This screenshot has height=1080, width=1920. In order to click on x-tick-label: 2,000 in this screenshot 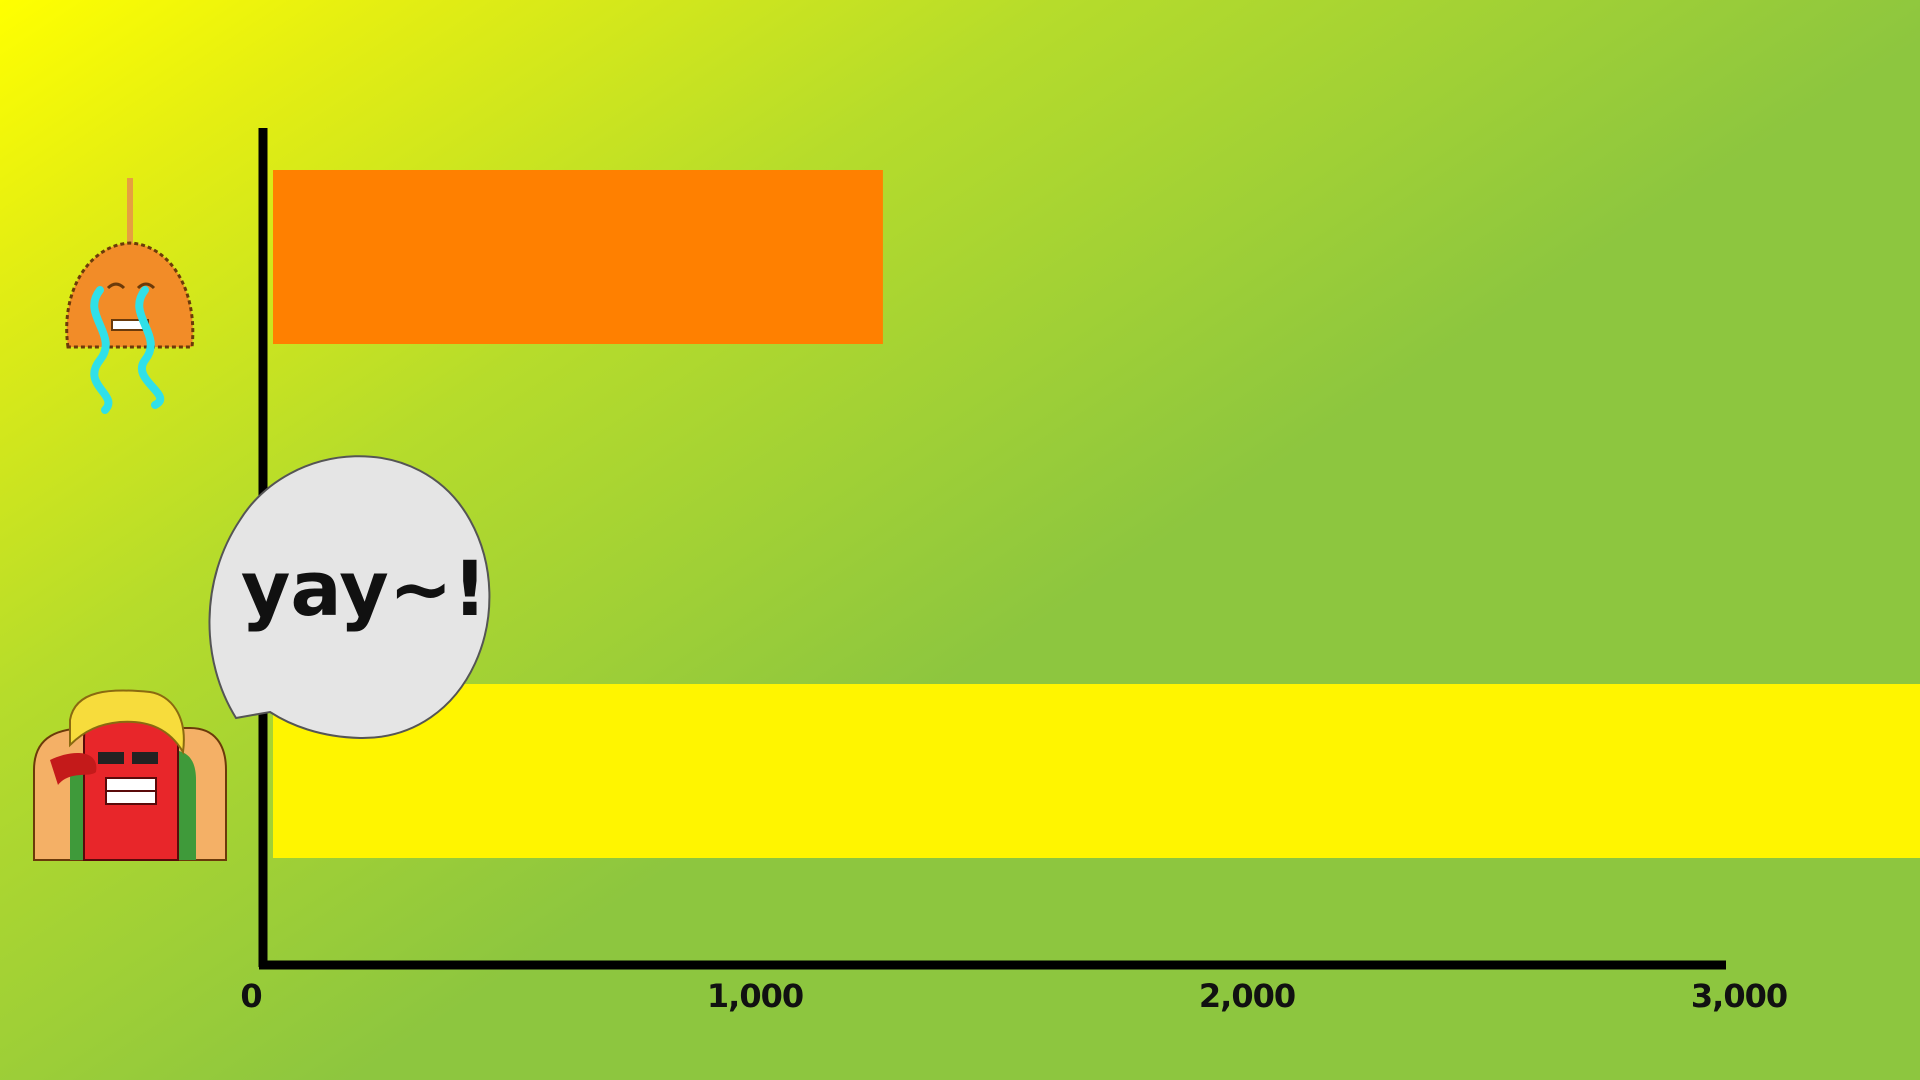, I will do `click(1247, 996)`.